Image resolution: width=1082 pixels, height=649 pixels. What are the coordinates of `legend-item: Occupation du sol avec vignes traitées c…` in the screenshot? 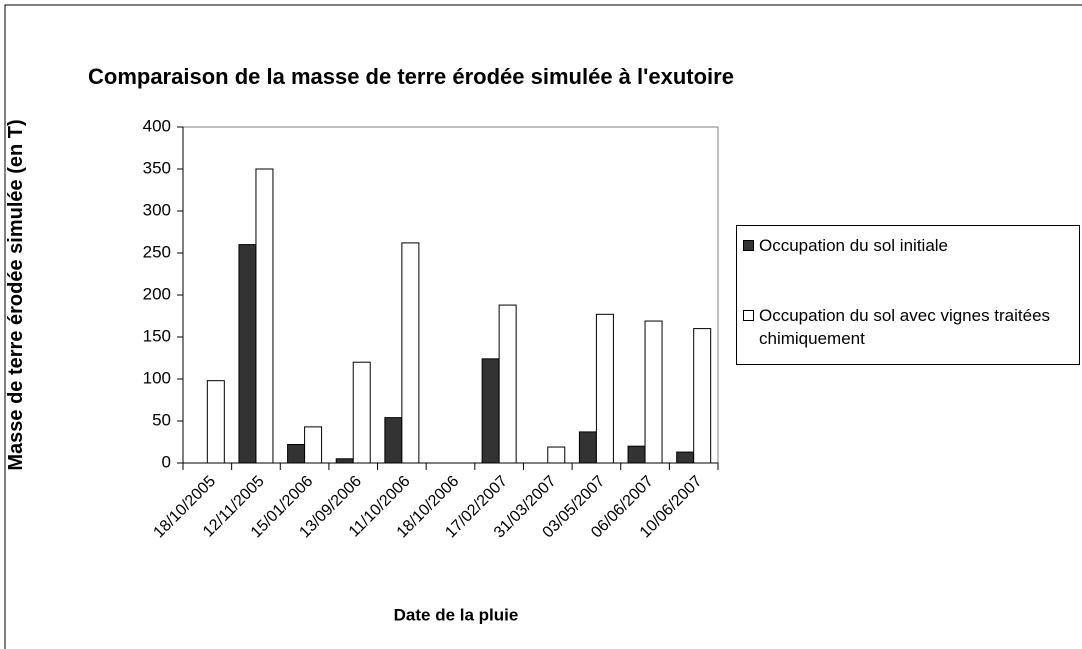 It's located at (908, 327).